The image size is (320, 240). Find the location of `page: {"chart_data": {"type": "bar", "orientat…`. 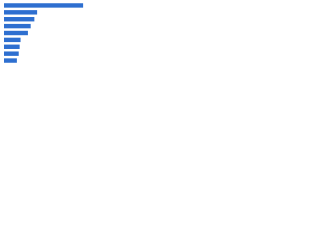

page: {"chart_data": {"type": "bar", "orientat… is located at coordinates (50, 35).